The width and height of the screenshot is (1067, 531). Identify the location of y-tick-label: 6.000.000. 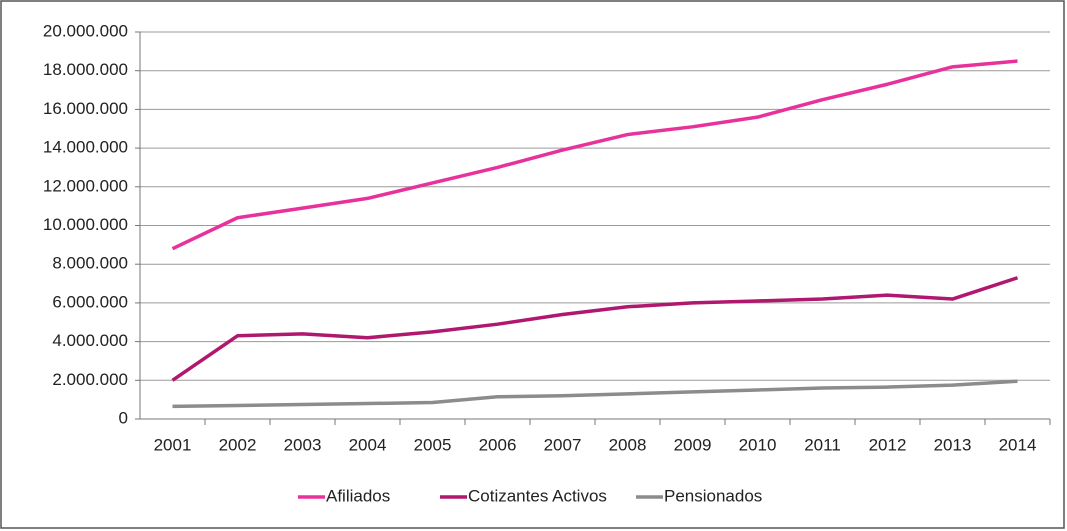
(90, 301).